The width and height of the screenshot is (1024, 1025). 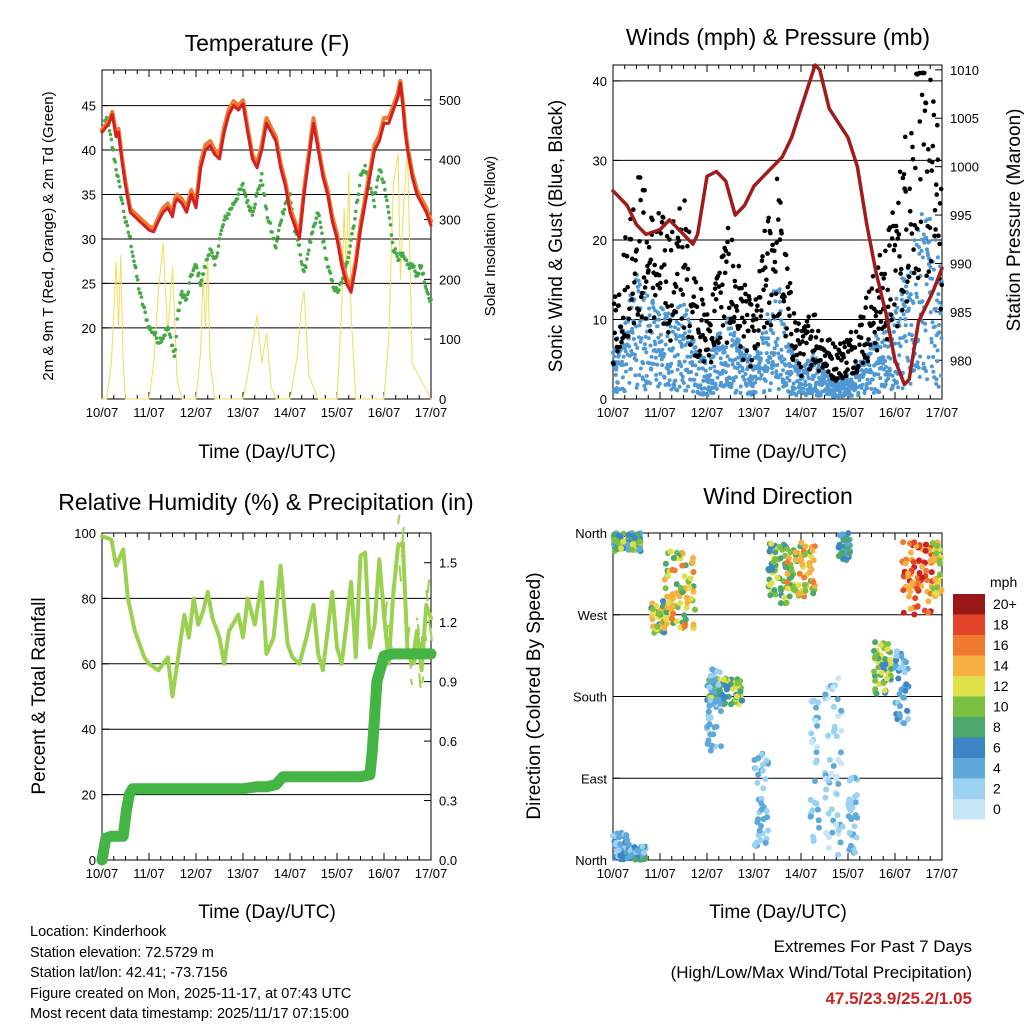 I want to click on y2-tick-label: 1.5, so click(x=448, y=563).